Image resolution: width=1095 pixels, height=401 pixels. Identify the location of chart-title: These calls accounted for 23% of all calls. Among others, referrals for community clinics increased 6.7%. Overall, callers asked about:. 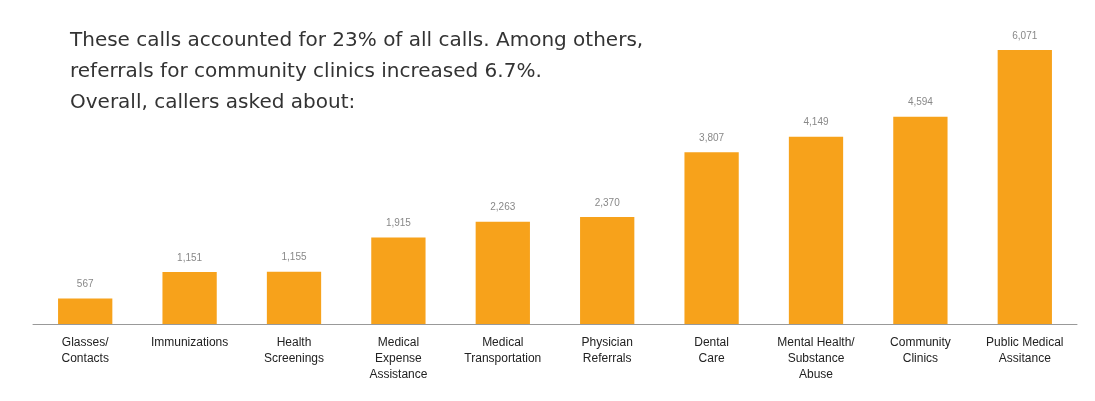
(356, 69).